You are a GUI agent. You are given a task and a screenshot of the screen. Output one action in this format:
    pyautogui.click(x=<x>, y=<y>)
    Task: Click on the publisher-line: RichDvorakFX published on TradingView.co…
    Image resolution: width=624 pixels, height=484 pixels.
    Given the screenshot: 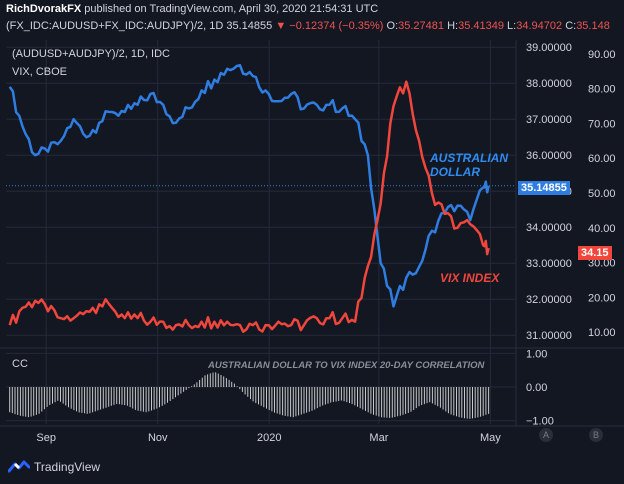 What is the action you would take?
    pyautogui.click(x=192, y=9)
    